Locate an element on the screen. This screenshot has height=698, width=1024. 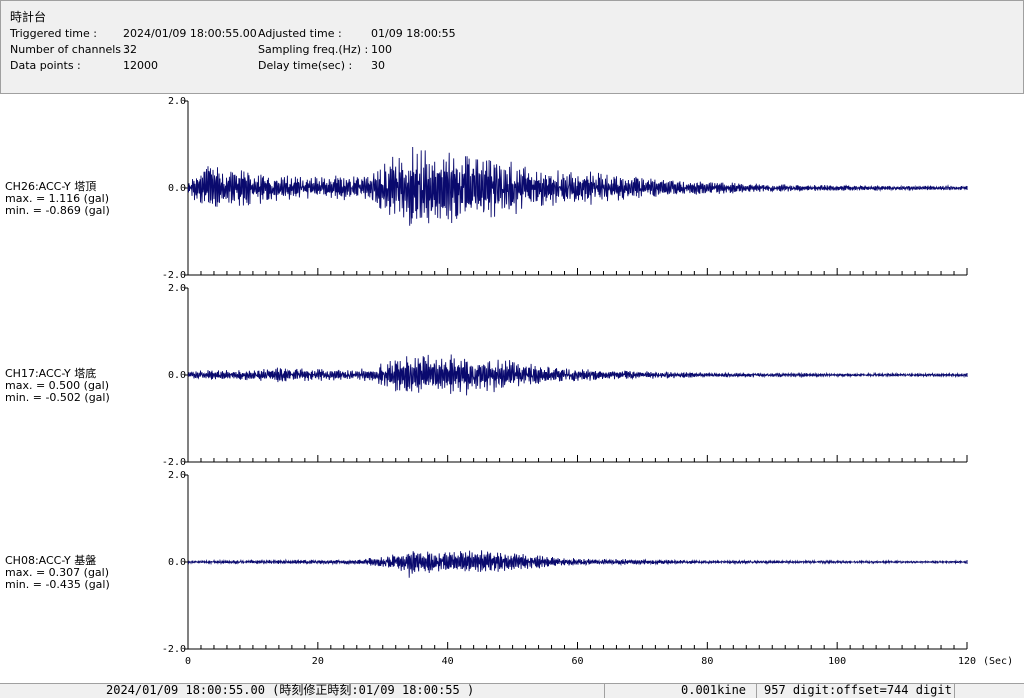
station-title: 時計台 is located at coordinates (28, 17).